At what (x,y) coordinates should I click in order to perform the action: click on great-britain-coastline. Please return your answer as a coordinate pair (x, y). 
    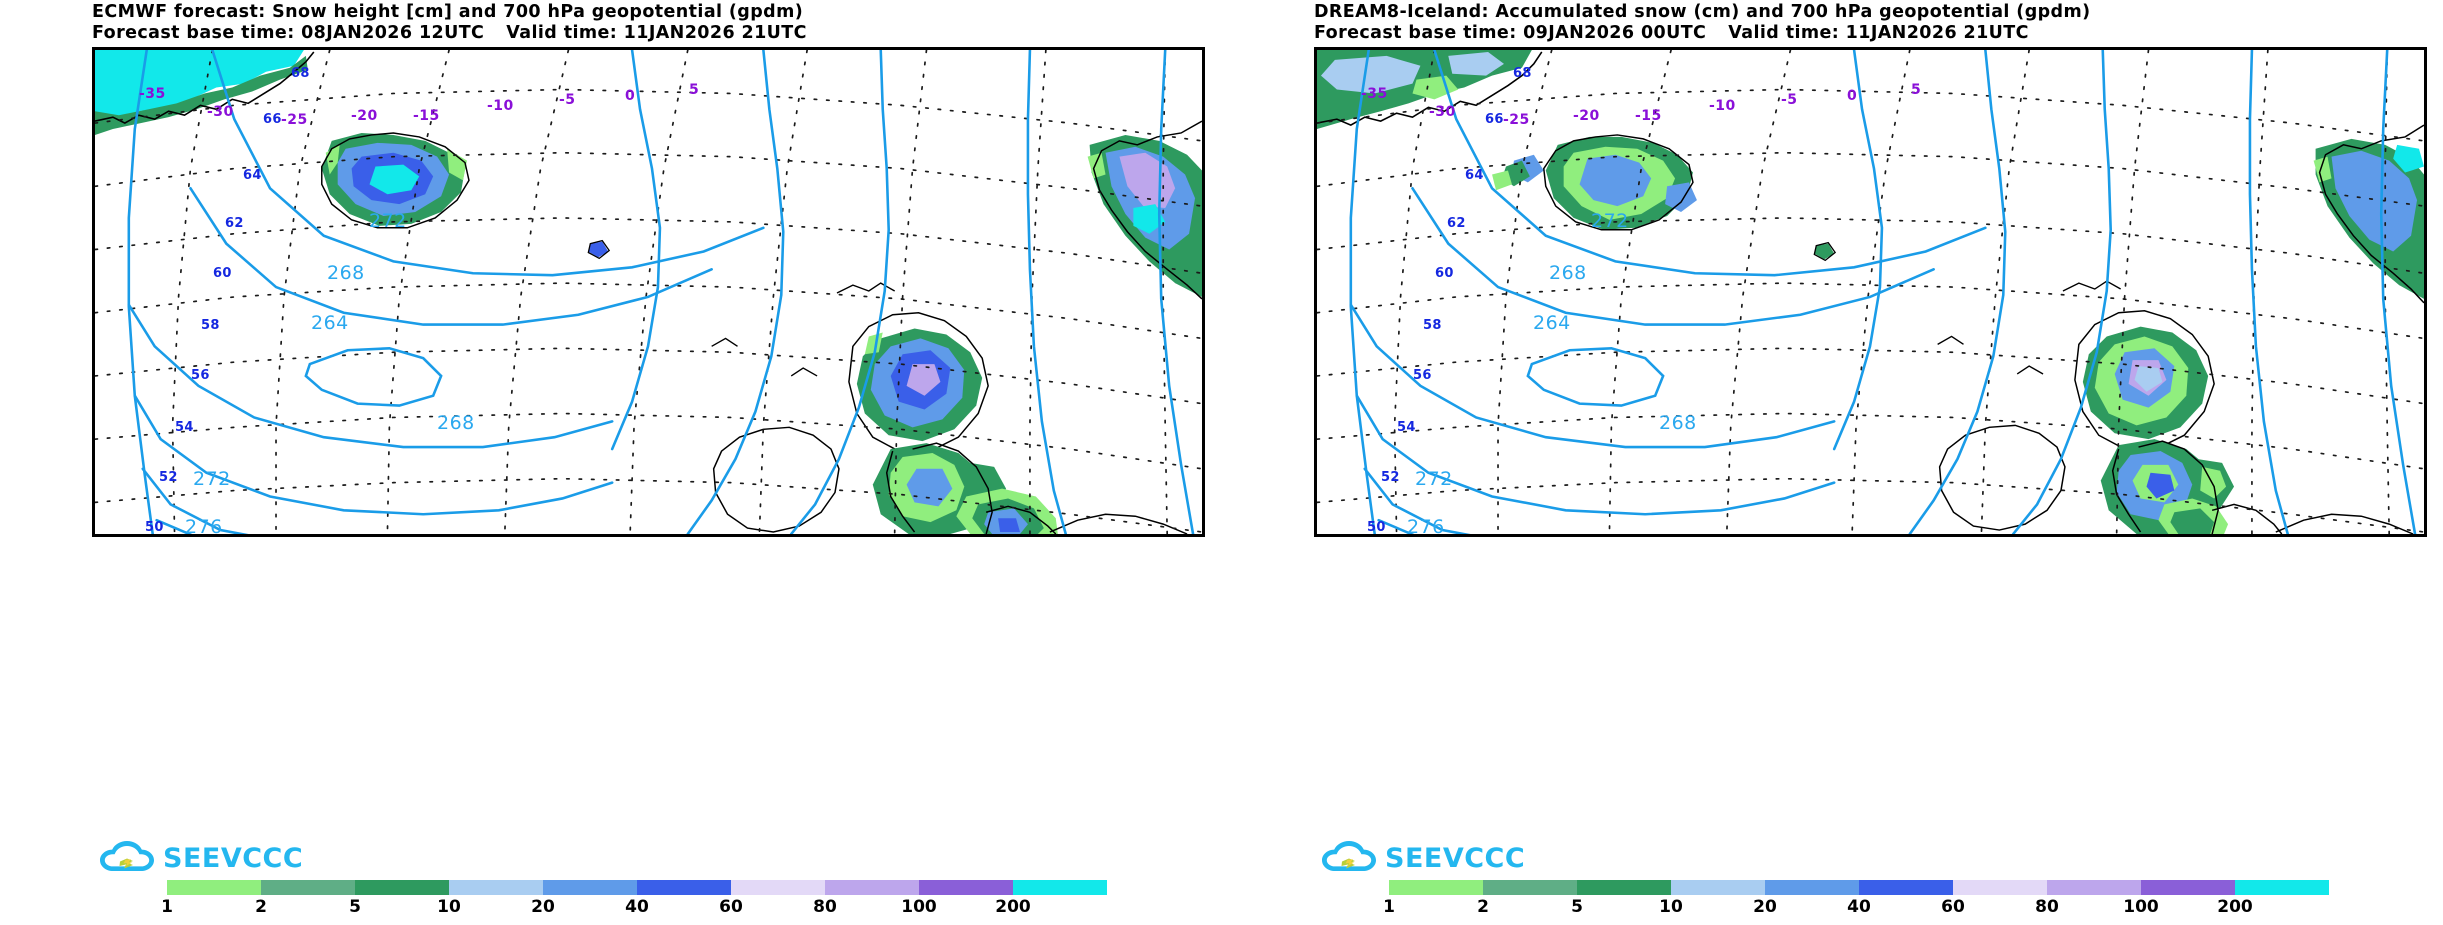
    Looking at the image, I should click on (971, 488).